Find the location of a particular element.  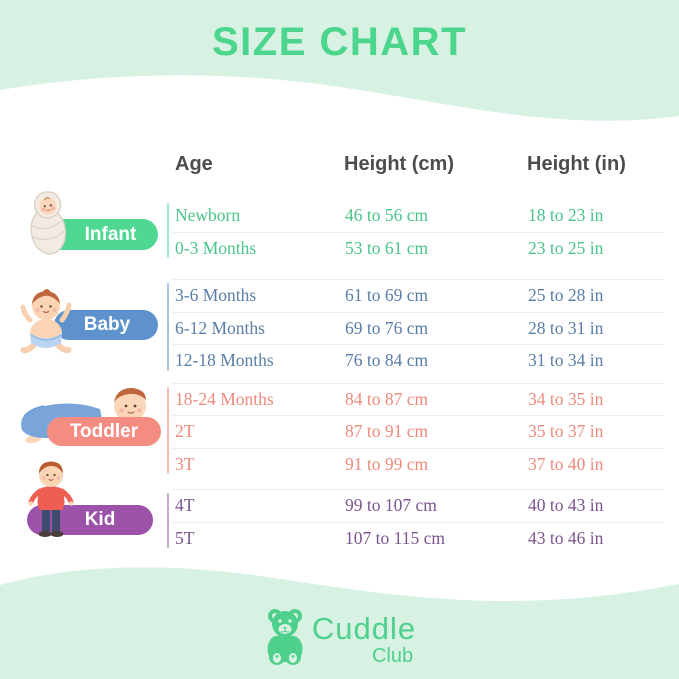

brand-footer: Cuddle Club is located at coordinates (339, 638).